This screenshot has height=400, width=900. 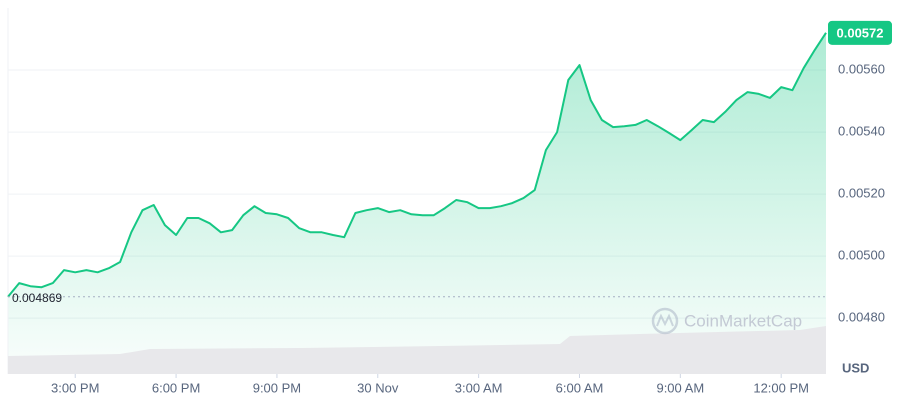 What do you see at coordinates (75, 387) in the screenshot?
I see `x-tick-label: 3:00 PM` at bounding box center [75, 387].